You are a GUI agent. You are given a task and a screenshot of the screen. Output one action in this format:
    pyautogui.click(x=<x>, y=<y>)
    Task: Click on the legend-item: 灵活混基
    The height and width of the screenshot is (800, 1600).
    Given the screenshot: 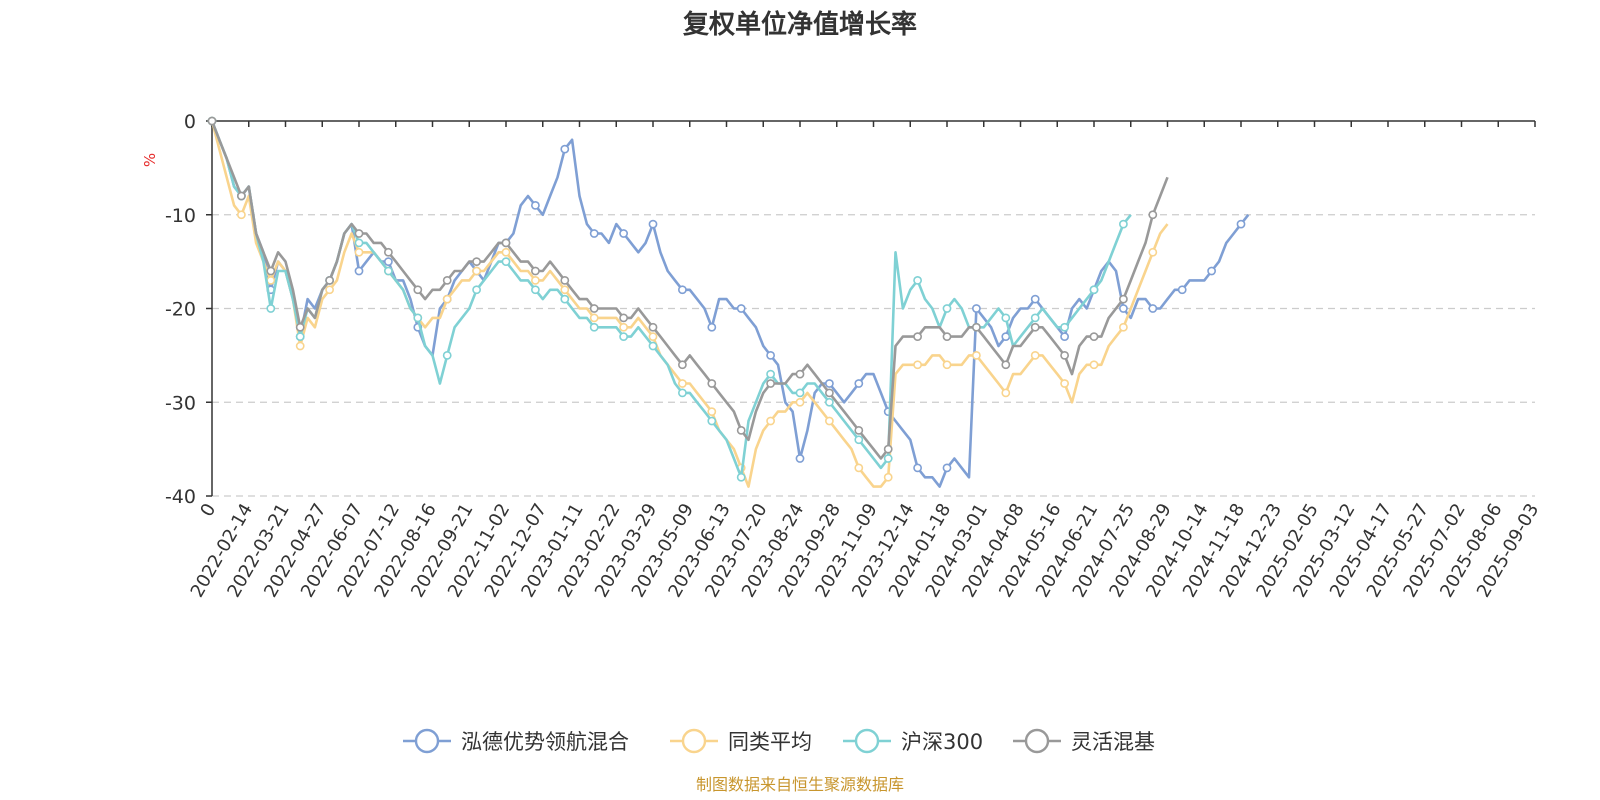 What is the action you would take?
    pyautogui.click(x=1084, y=741)
    